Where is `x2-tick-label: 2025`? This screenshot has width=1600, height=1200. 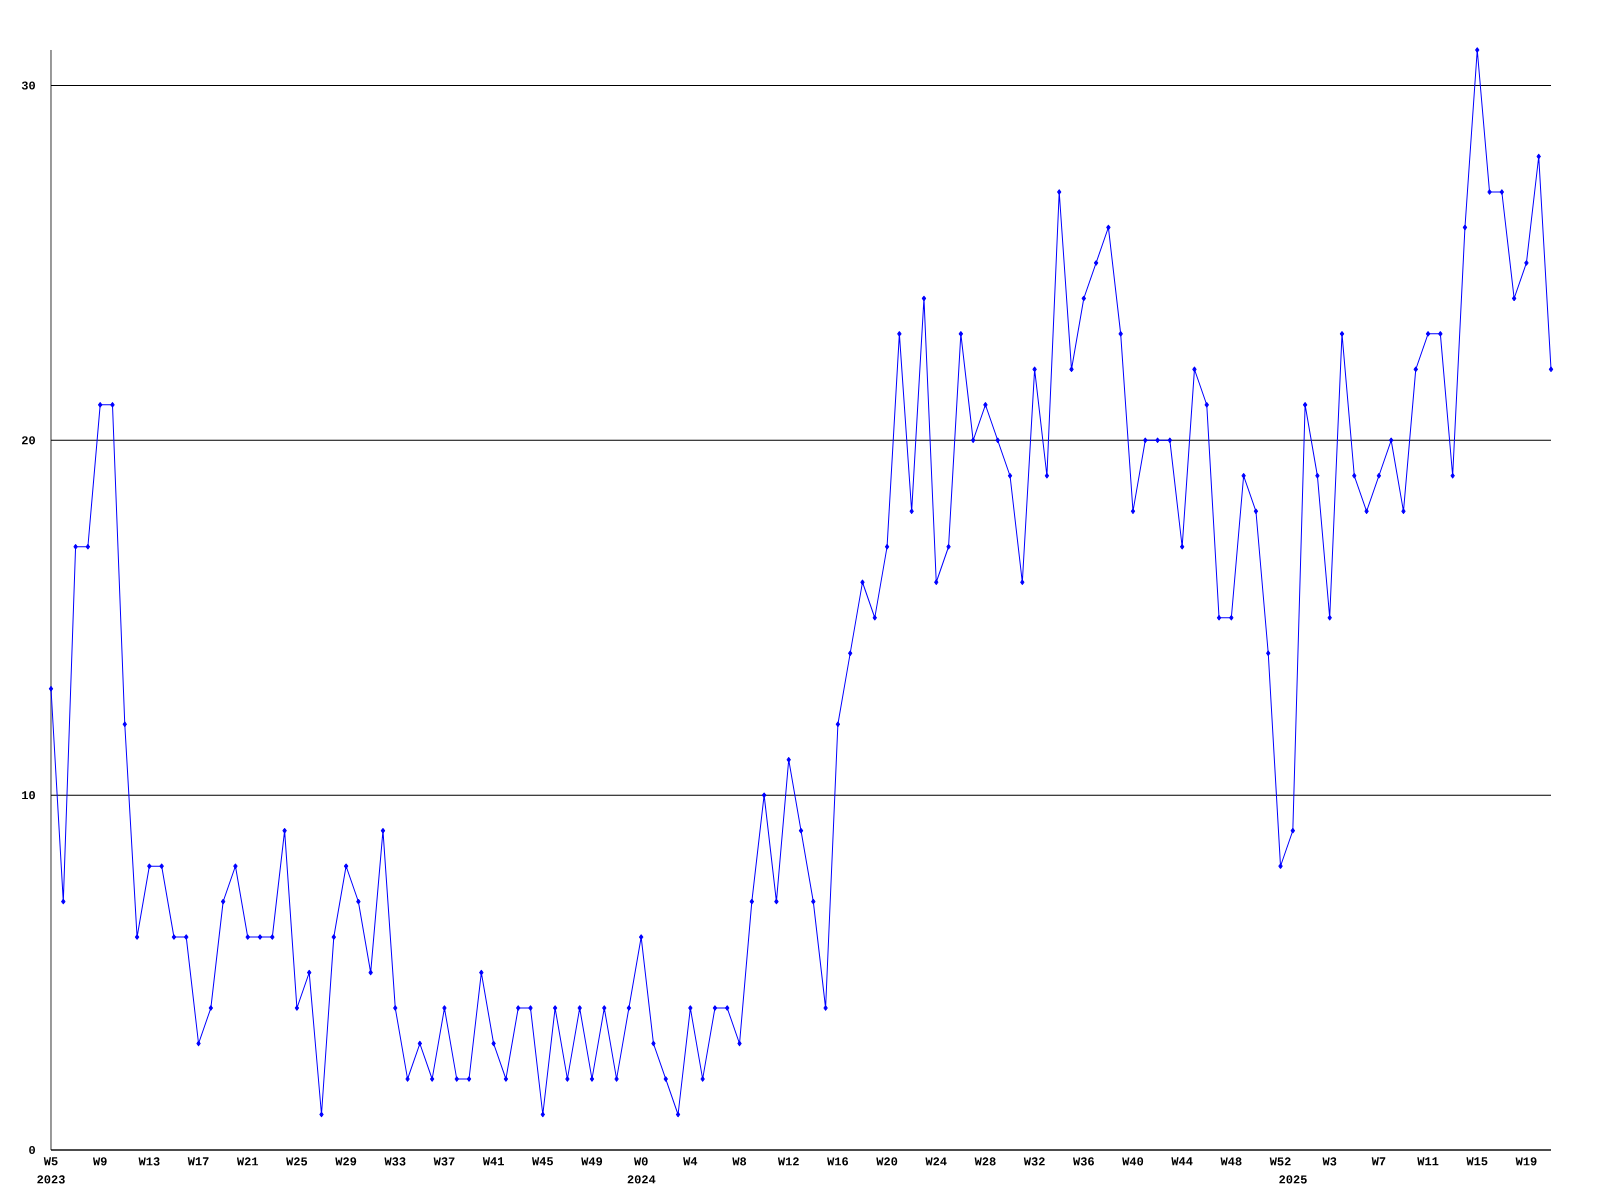 x2-tick-label: 2025 is located at coordinates (1293, 1179).